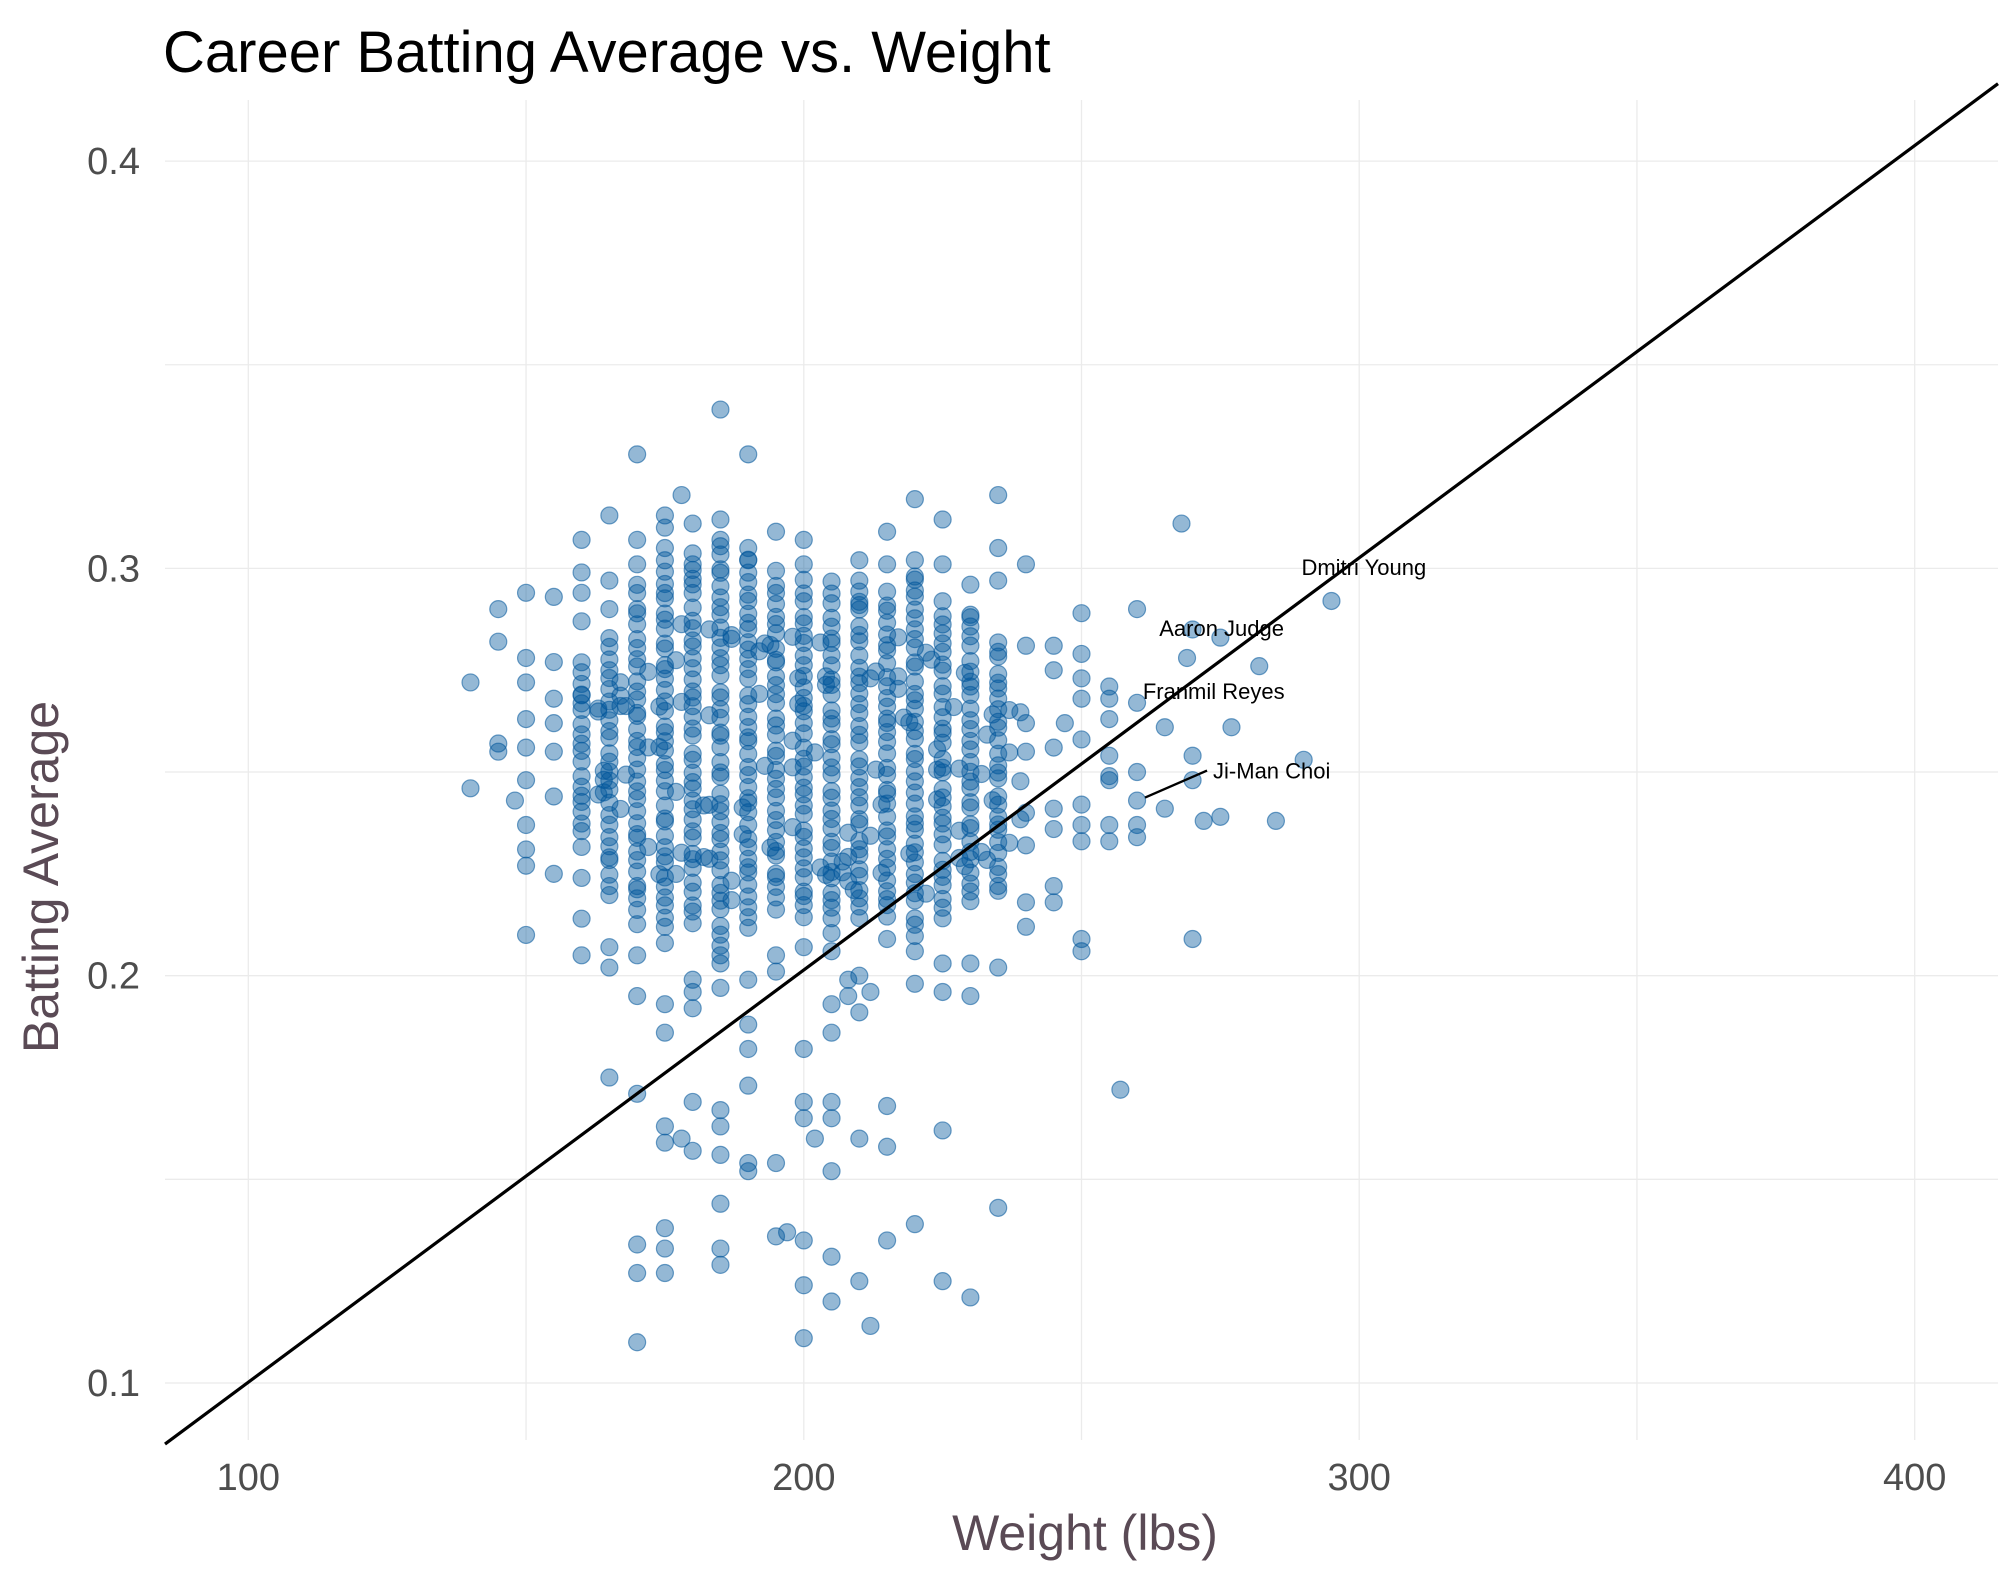  What do you see at coordinates (1914, 1478) in the screenshot?
I see `x-tick-label: 400` at bounding box center [1914, 1478].